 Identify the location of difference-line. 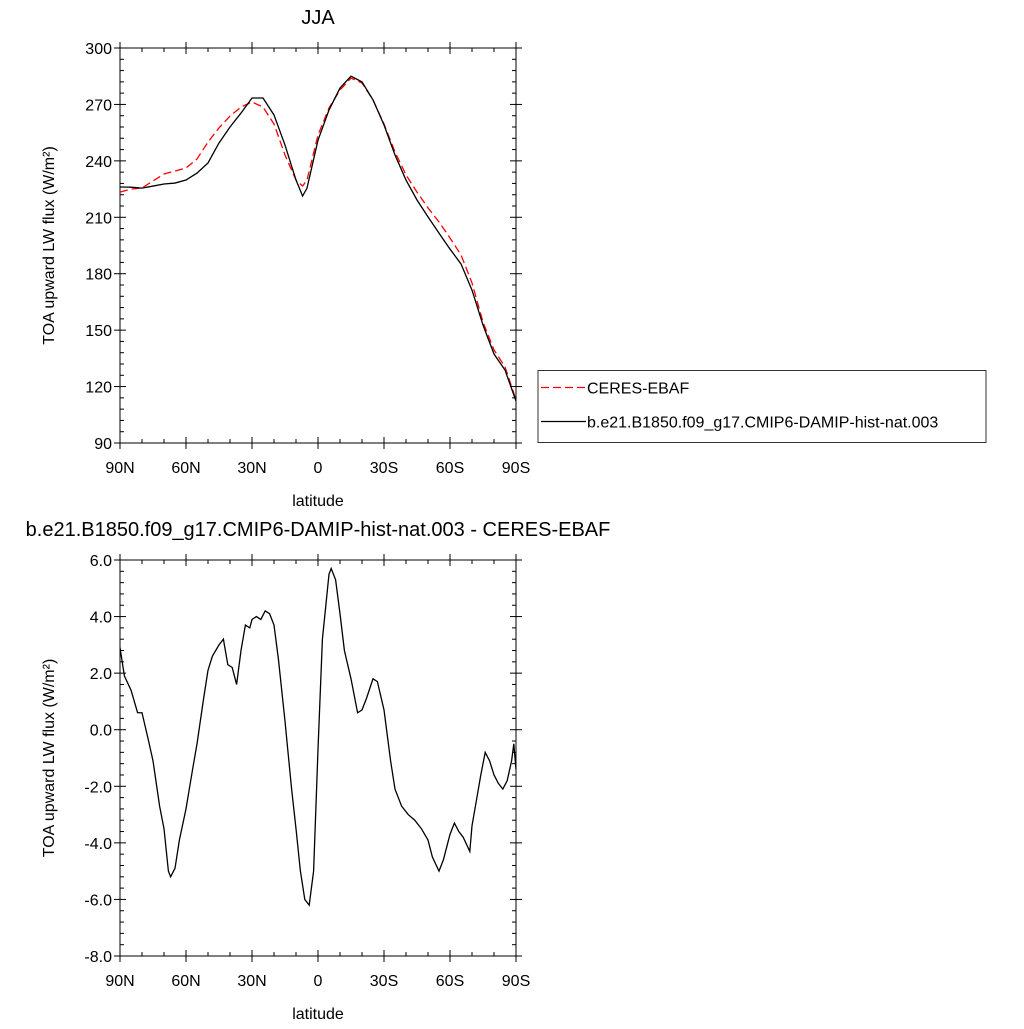
(318, 736).